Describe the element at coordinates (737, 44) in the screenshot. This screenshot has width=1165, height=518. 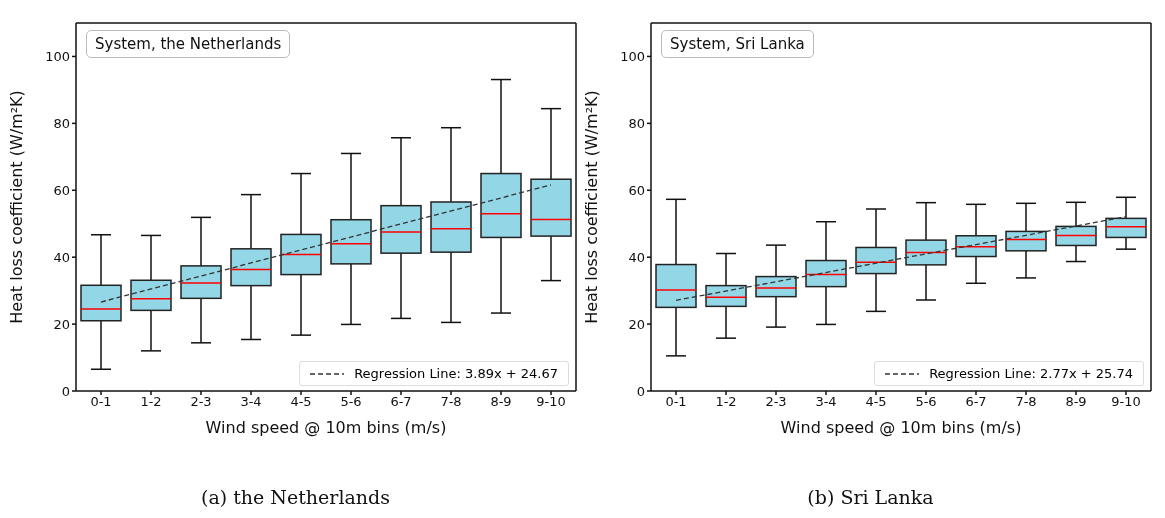
I see `text: System, Sri Lanka` at that location.